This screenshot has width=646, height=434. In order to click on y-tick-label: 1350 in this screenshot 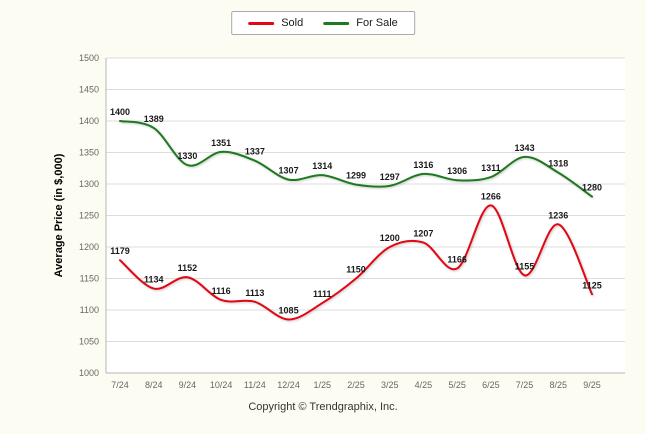, I will do `click(89, 153)`.